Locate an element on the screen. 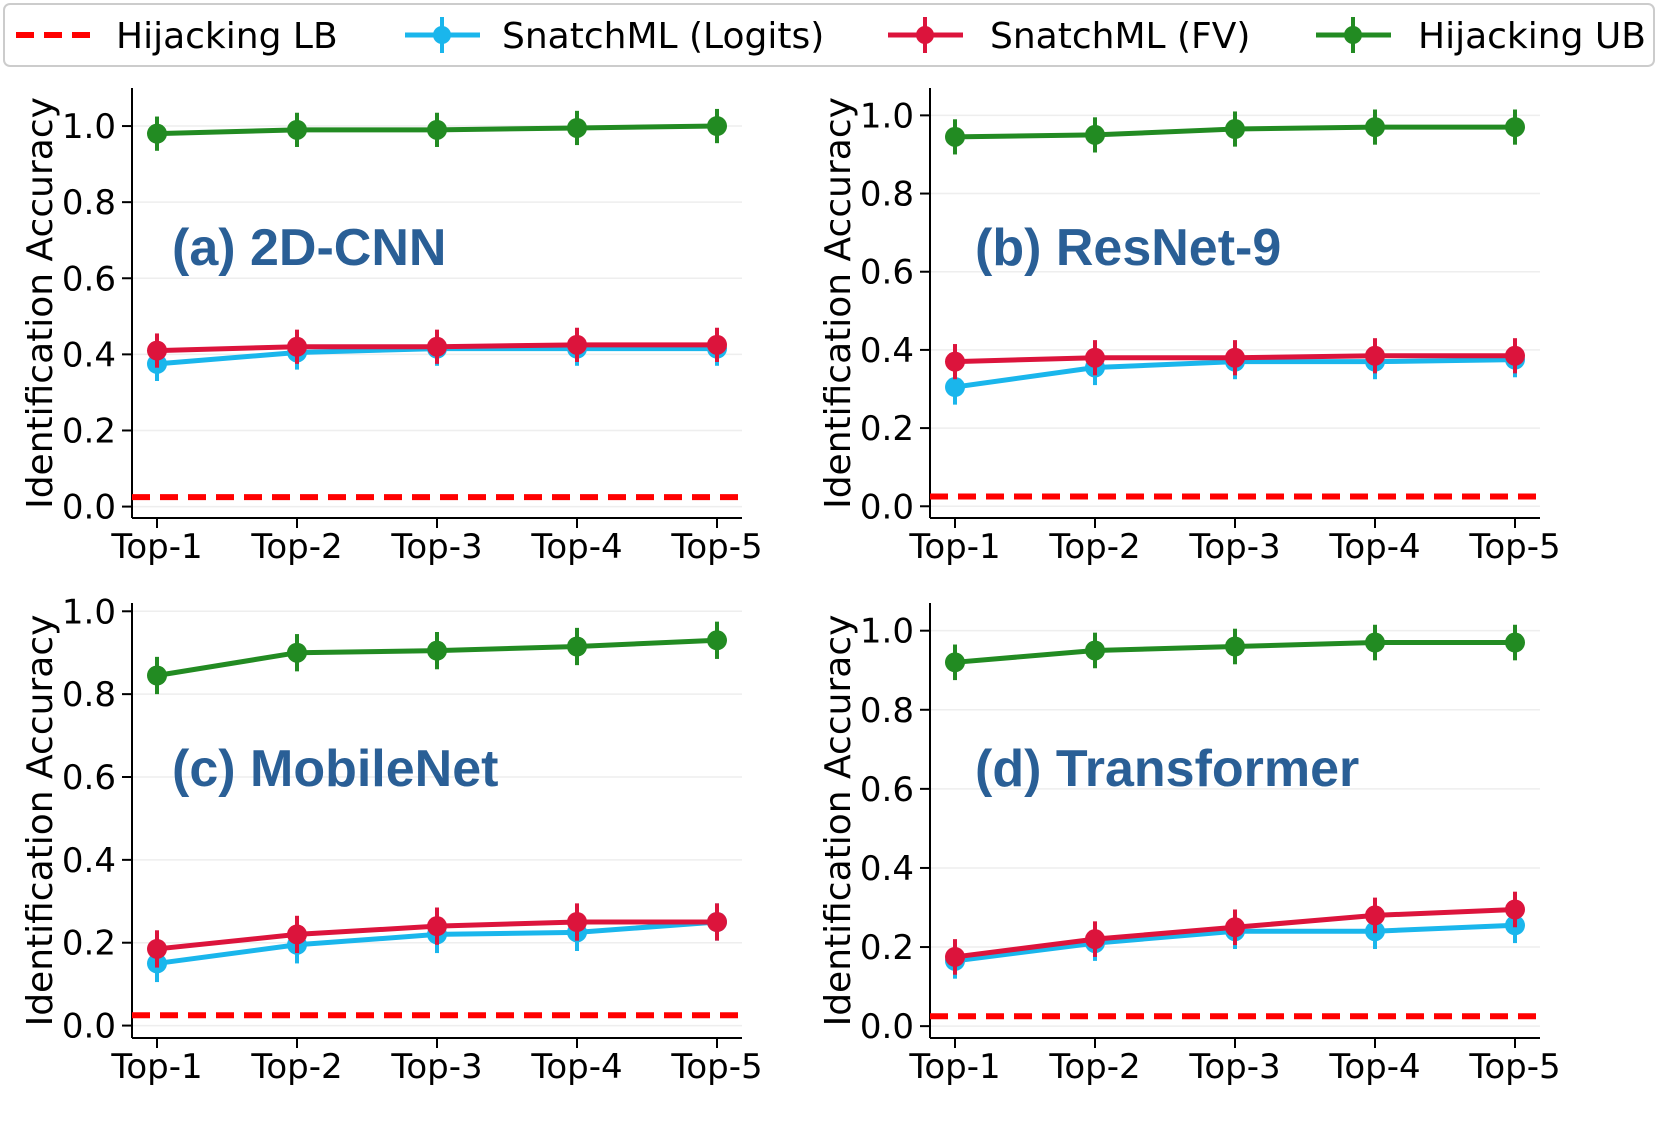 This screenshot has height=1148, width=1661. legend-item-fv: SnatchML (FV) is located at coordinates (1069, 36).